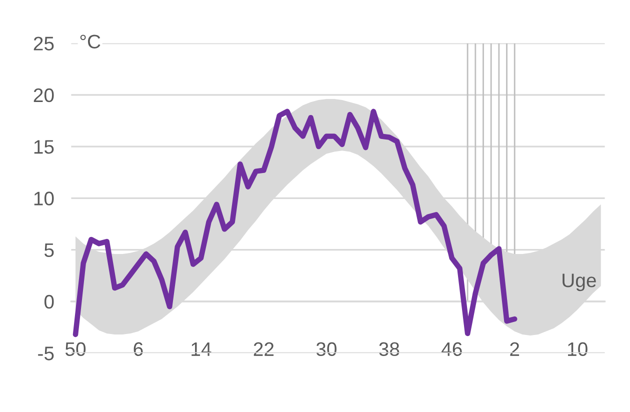 The width and height of the screenshot is (630, 412). What do you see at coordinates (264, 349) in the screenshot?
I see `x-tick-label: 22` at bounding box center [264, 349].